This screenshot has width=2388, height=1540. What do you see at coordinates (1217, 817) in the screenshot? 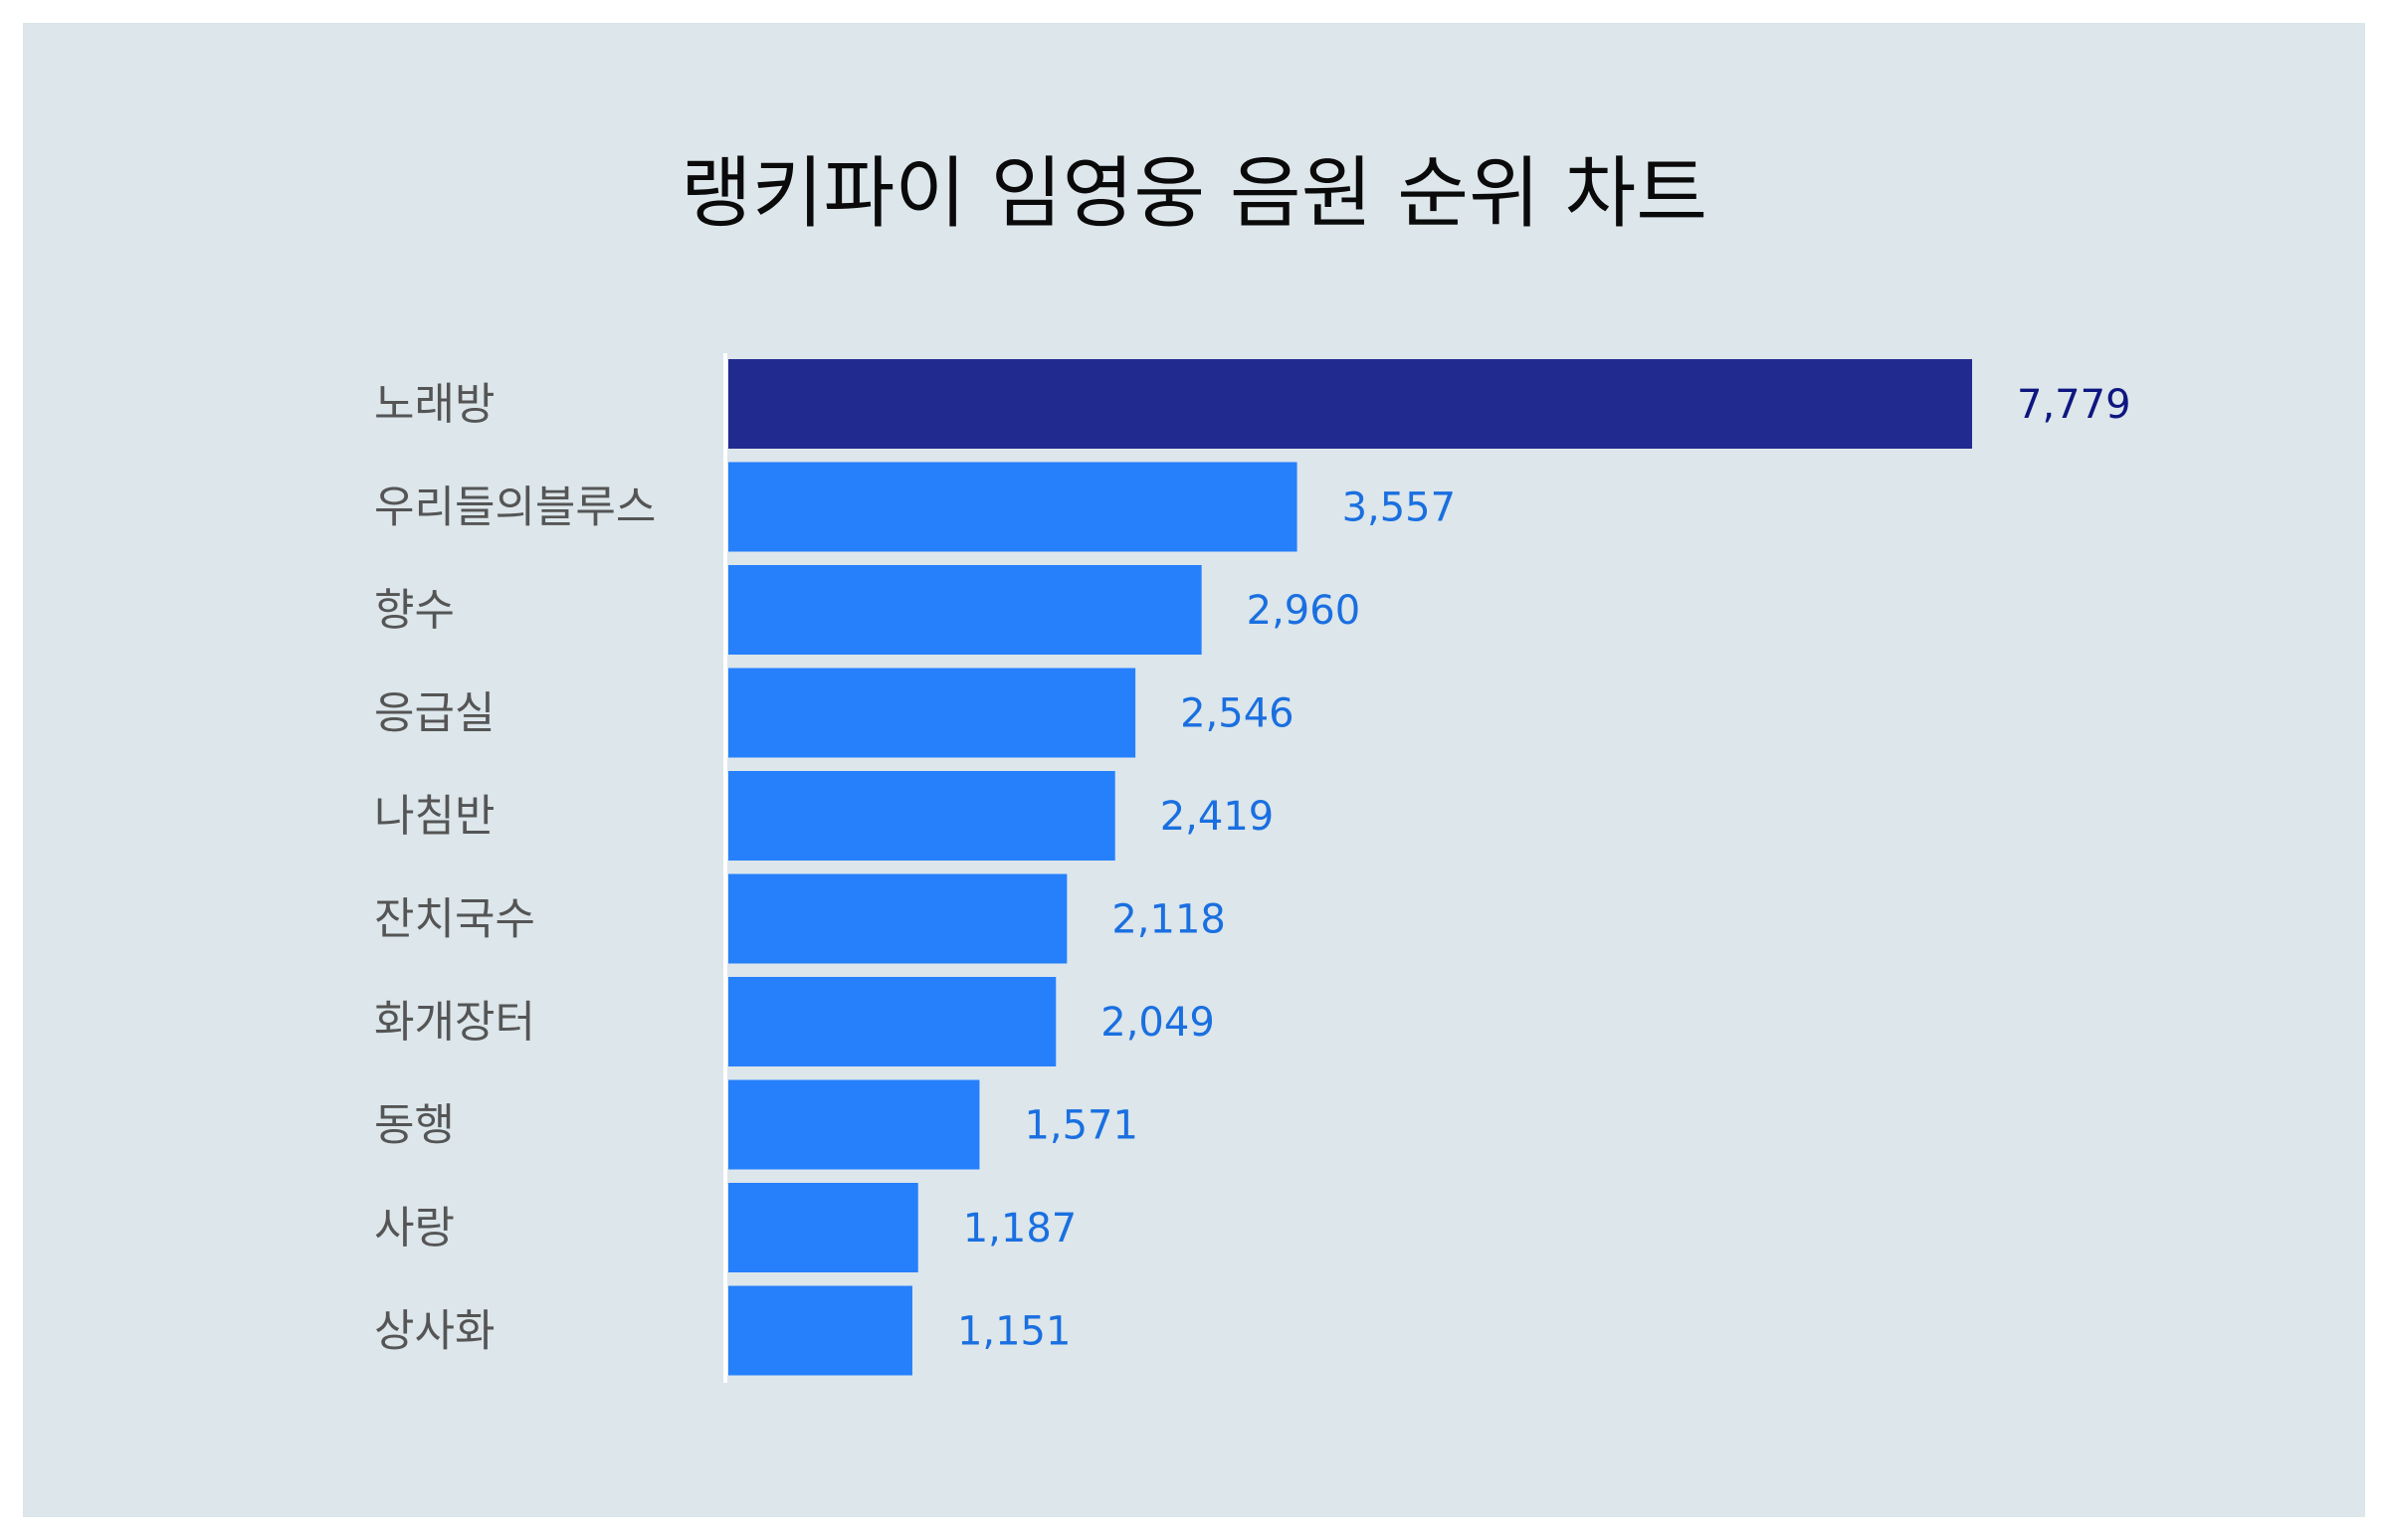
I see `value-label-4: 2,419` at bounding box center [1217, 817].